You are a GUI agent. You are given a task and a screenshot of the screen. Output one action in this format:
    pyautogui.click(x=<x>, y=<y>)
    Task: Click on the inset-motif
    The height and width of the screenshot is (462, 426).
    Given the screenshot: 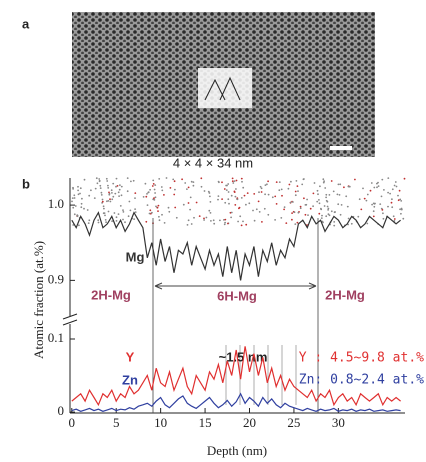 What is the action you would take?
    pyautogui.click(x=222, y=88)
    